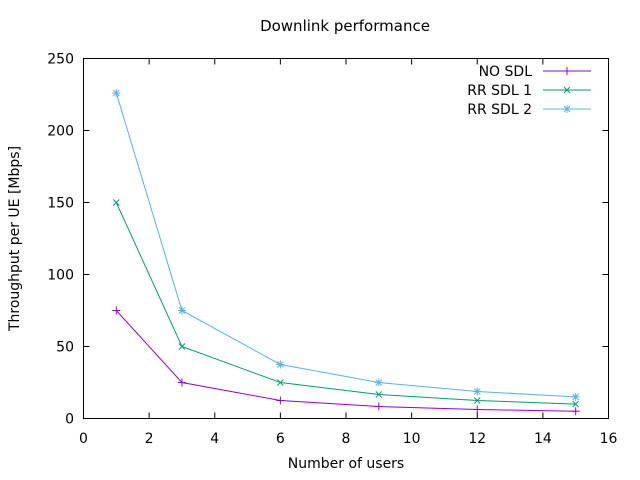 This screenshot has height=480, width=640. I want to click on y-tick-label: 200, so click(60, 132).